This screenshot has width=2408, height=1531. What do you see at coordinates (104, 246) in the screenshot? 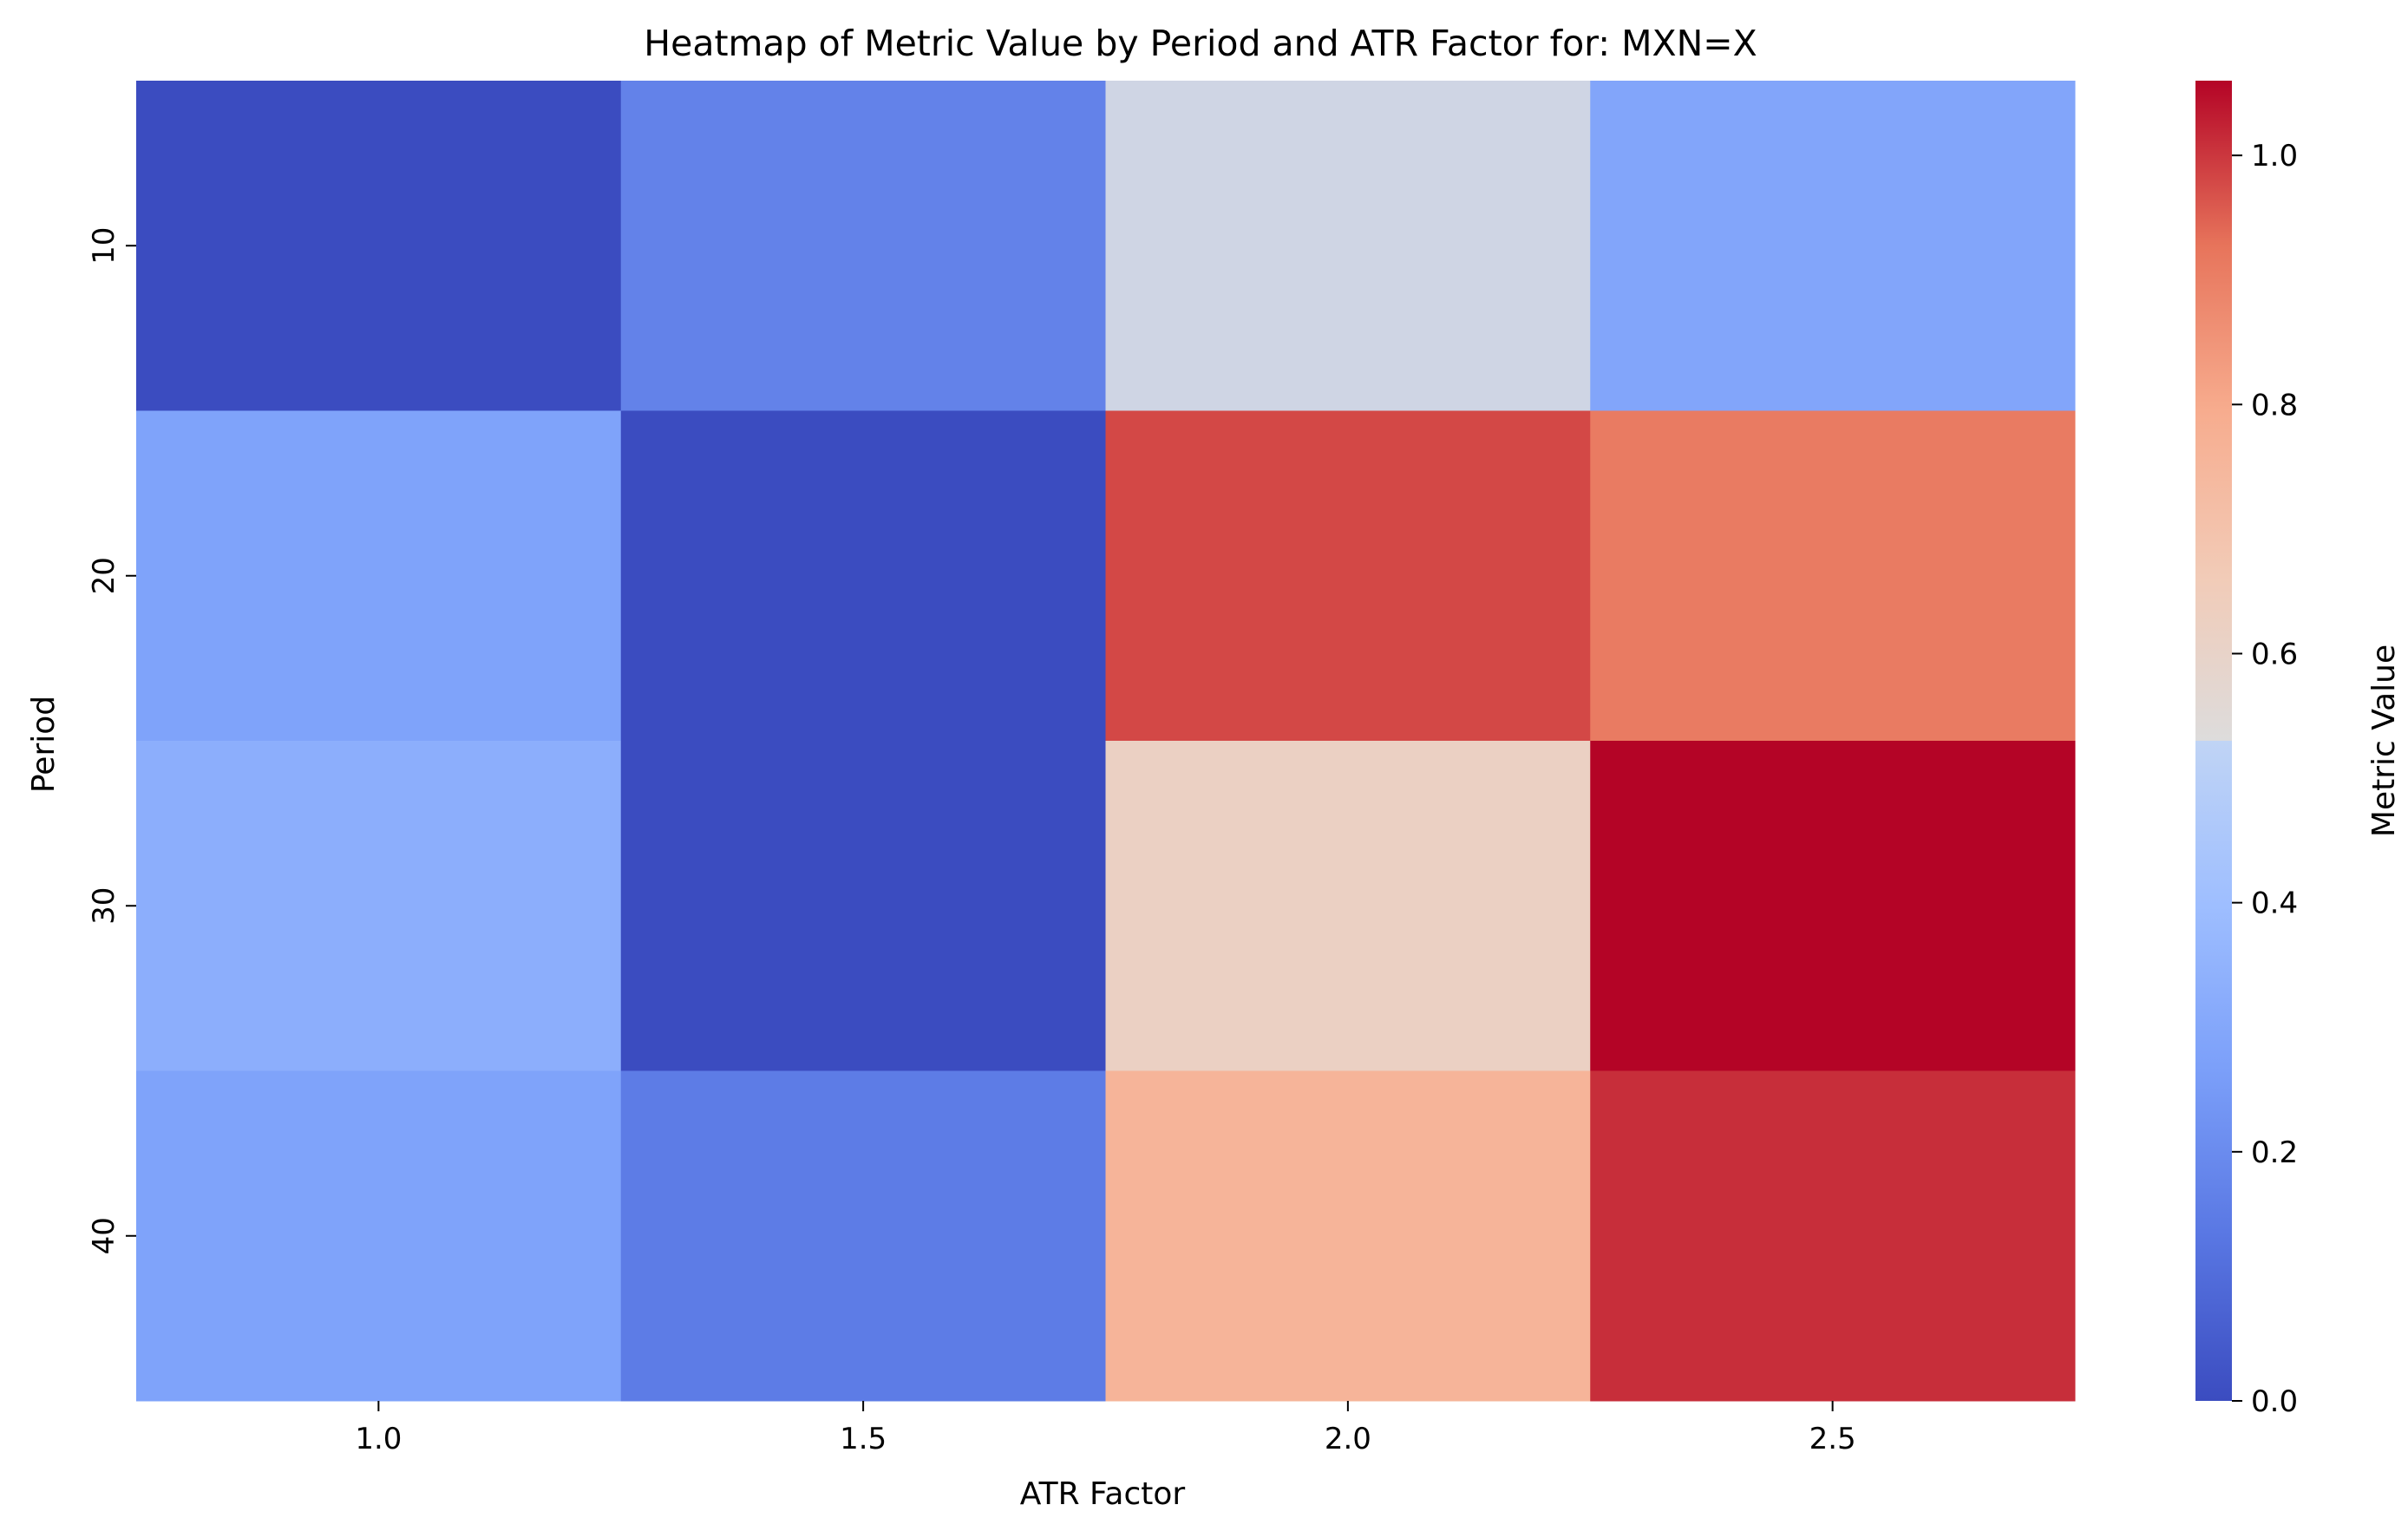
I see `y-tick-label: 10` at bounding box center [104, 246].